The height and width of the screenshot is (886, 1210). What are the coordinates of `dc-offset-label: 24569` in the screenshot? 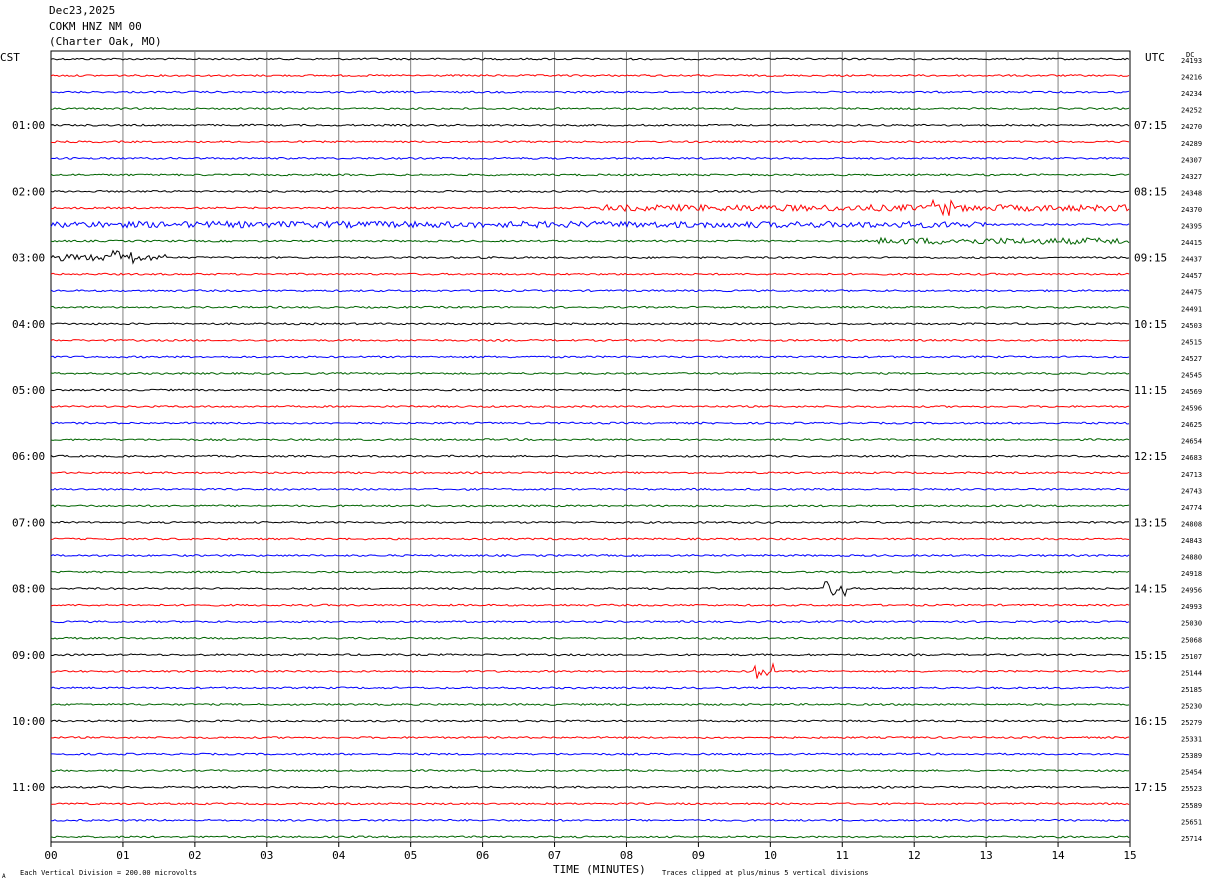 It's located at (1191, 392).